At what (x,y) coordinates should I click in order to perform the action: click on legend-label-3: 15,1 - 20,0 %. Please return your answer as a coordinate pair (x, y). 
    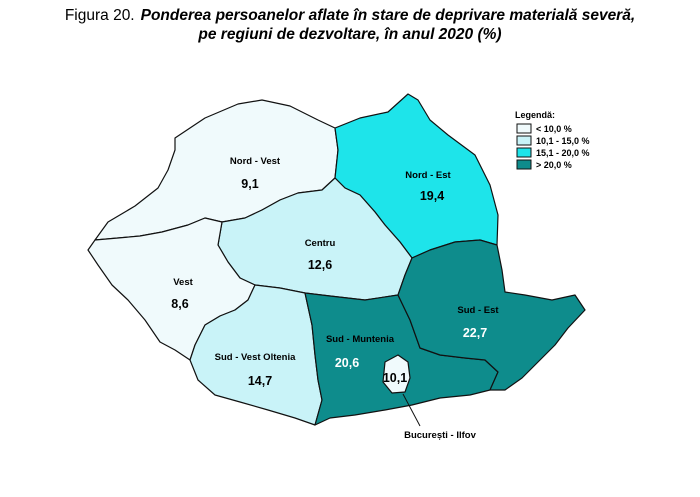
    Looking at the image, I should click on (563, 153).